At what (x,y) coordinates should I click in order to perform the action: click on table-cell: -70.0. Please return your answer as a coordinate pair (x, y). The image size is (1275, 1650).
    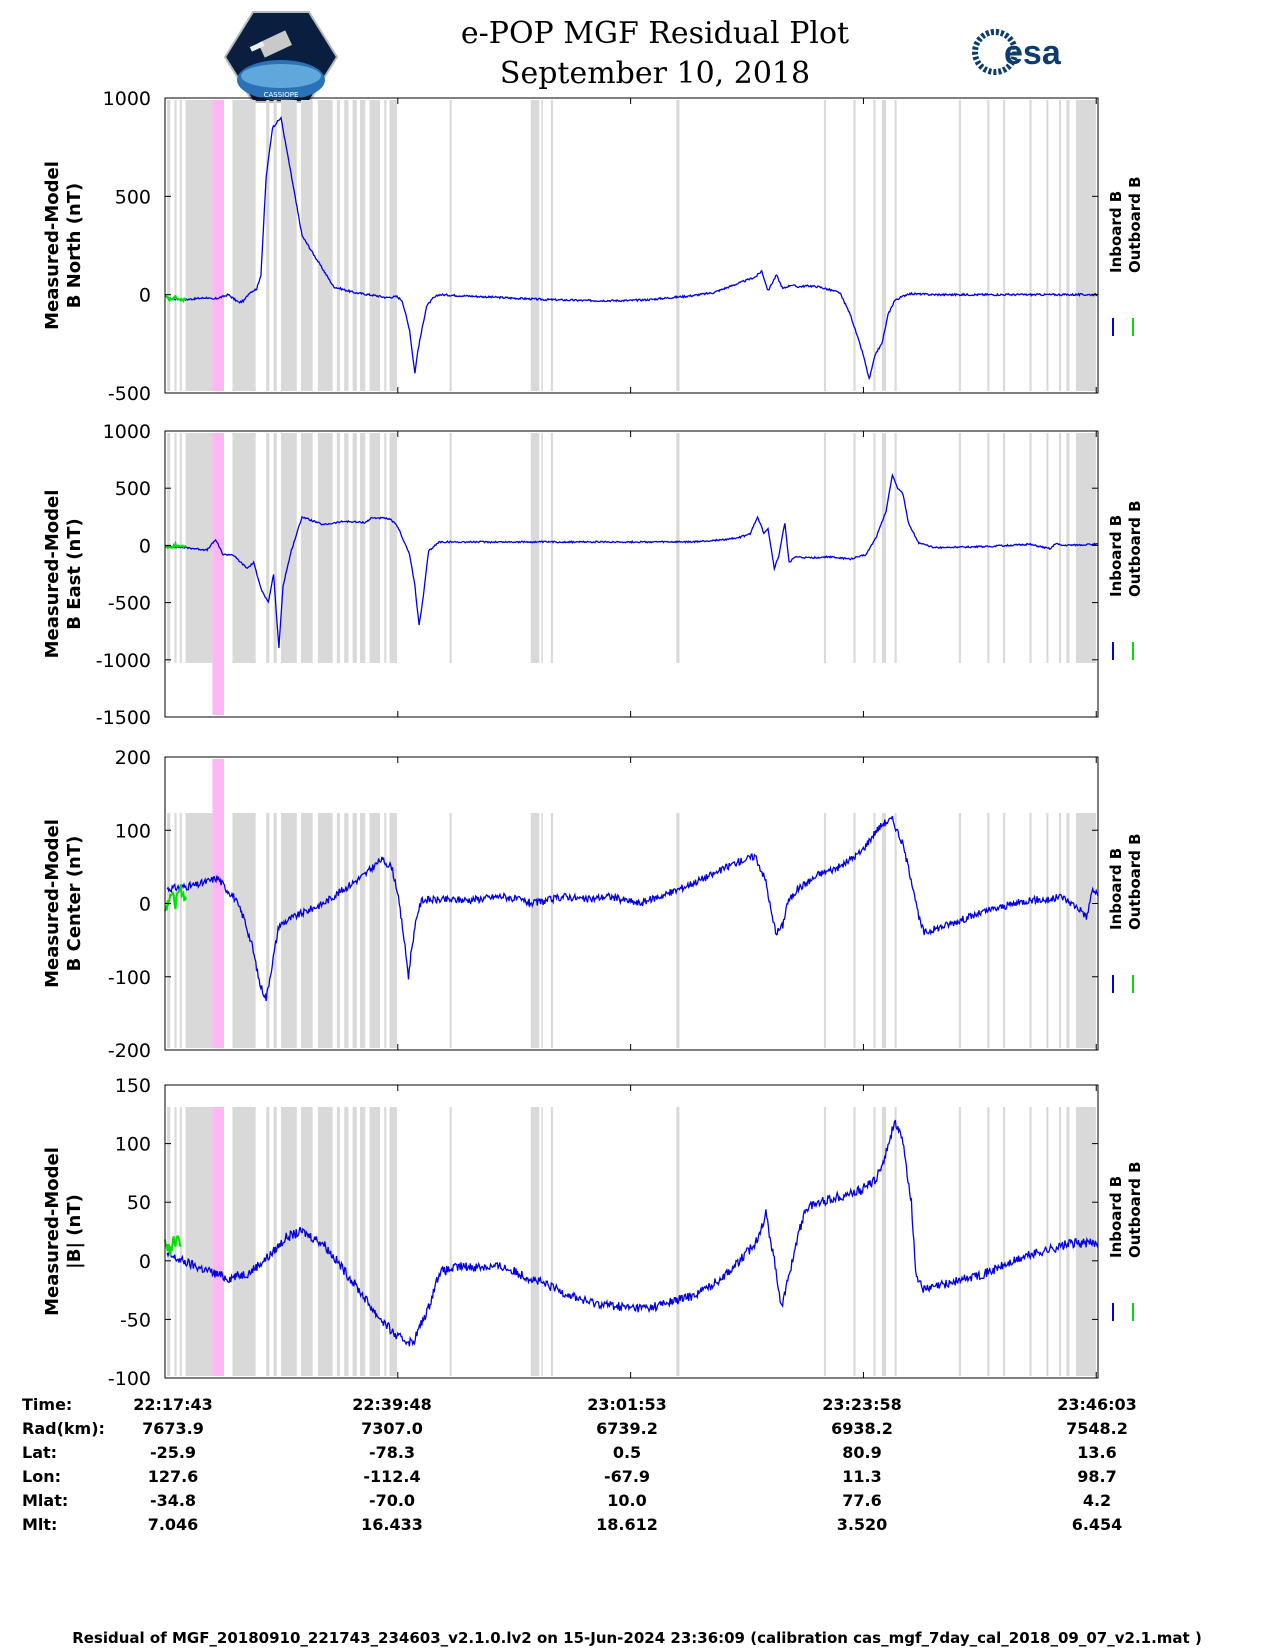
    Looking at the image, I should click on (392, 1500).